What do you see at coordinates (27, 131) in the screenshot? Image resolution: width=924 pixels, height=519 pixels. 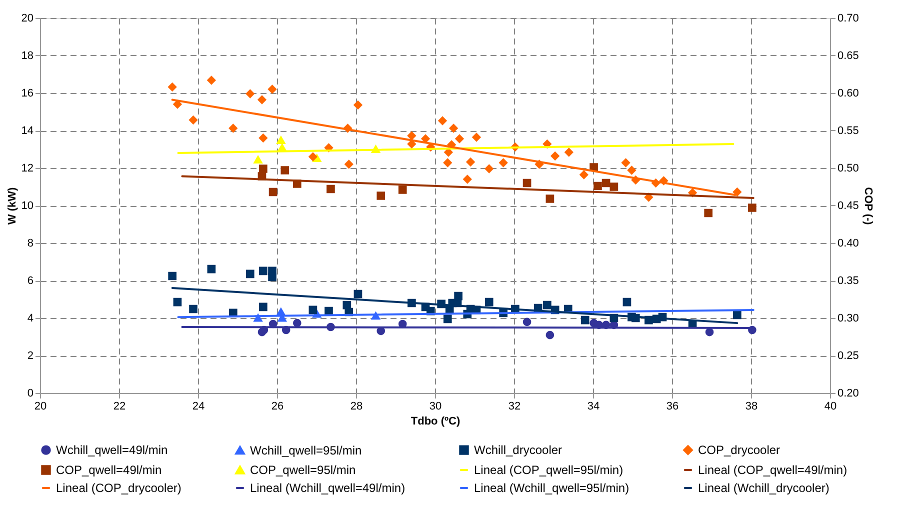 I see `y-tick-label: 14` at bounding box center [27, 131].